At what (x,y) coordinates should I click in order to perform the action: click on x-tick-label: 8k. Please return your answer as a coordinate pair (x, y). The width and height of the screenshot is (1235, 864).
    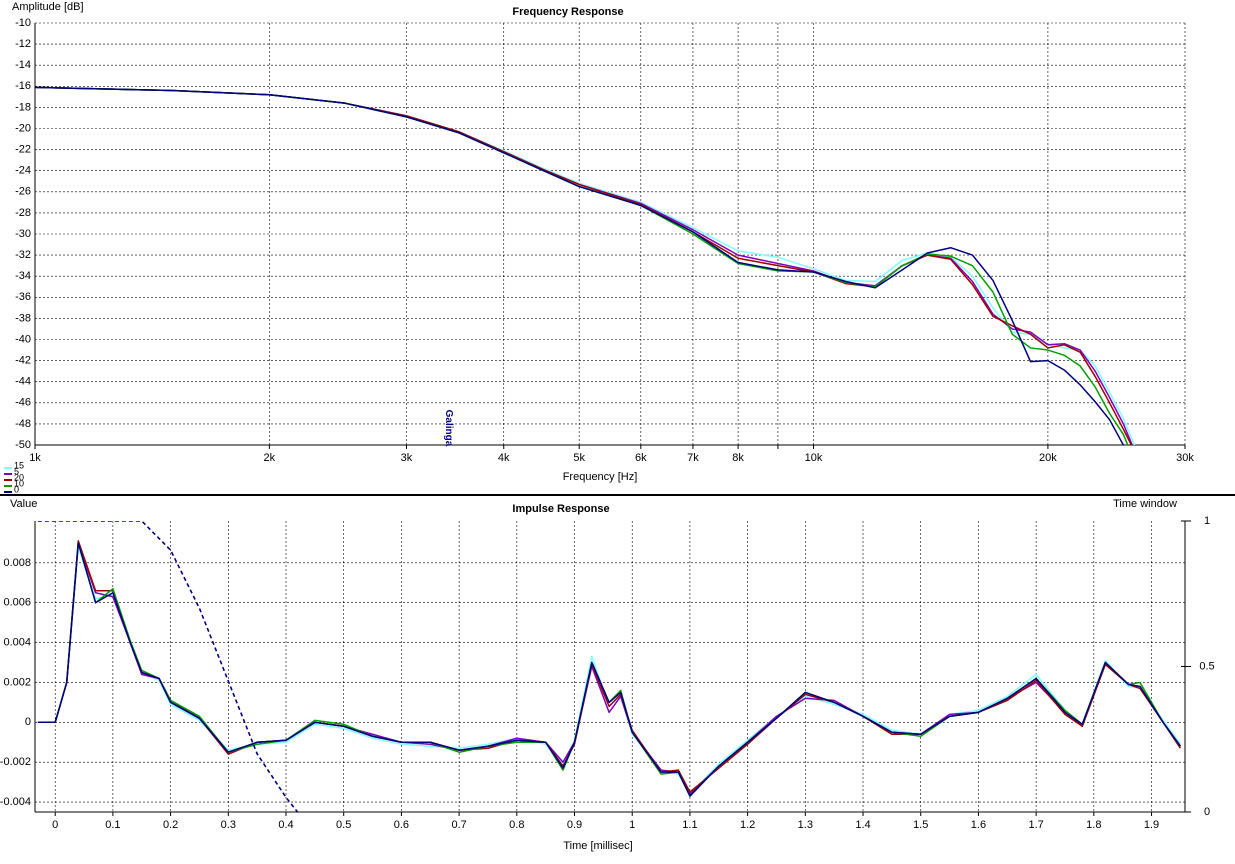
    Looking at the image, I should click on (738, 458).